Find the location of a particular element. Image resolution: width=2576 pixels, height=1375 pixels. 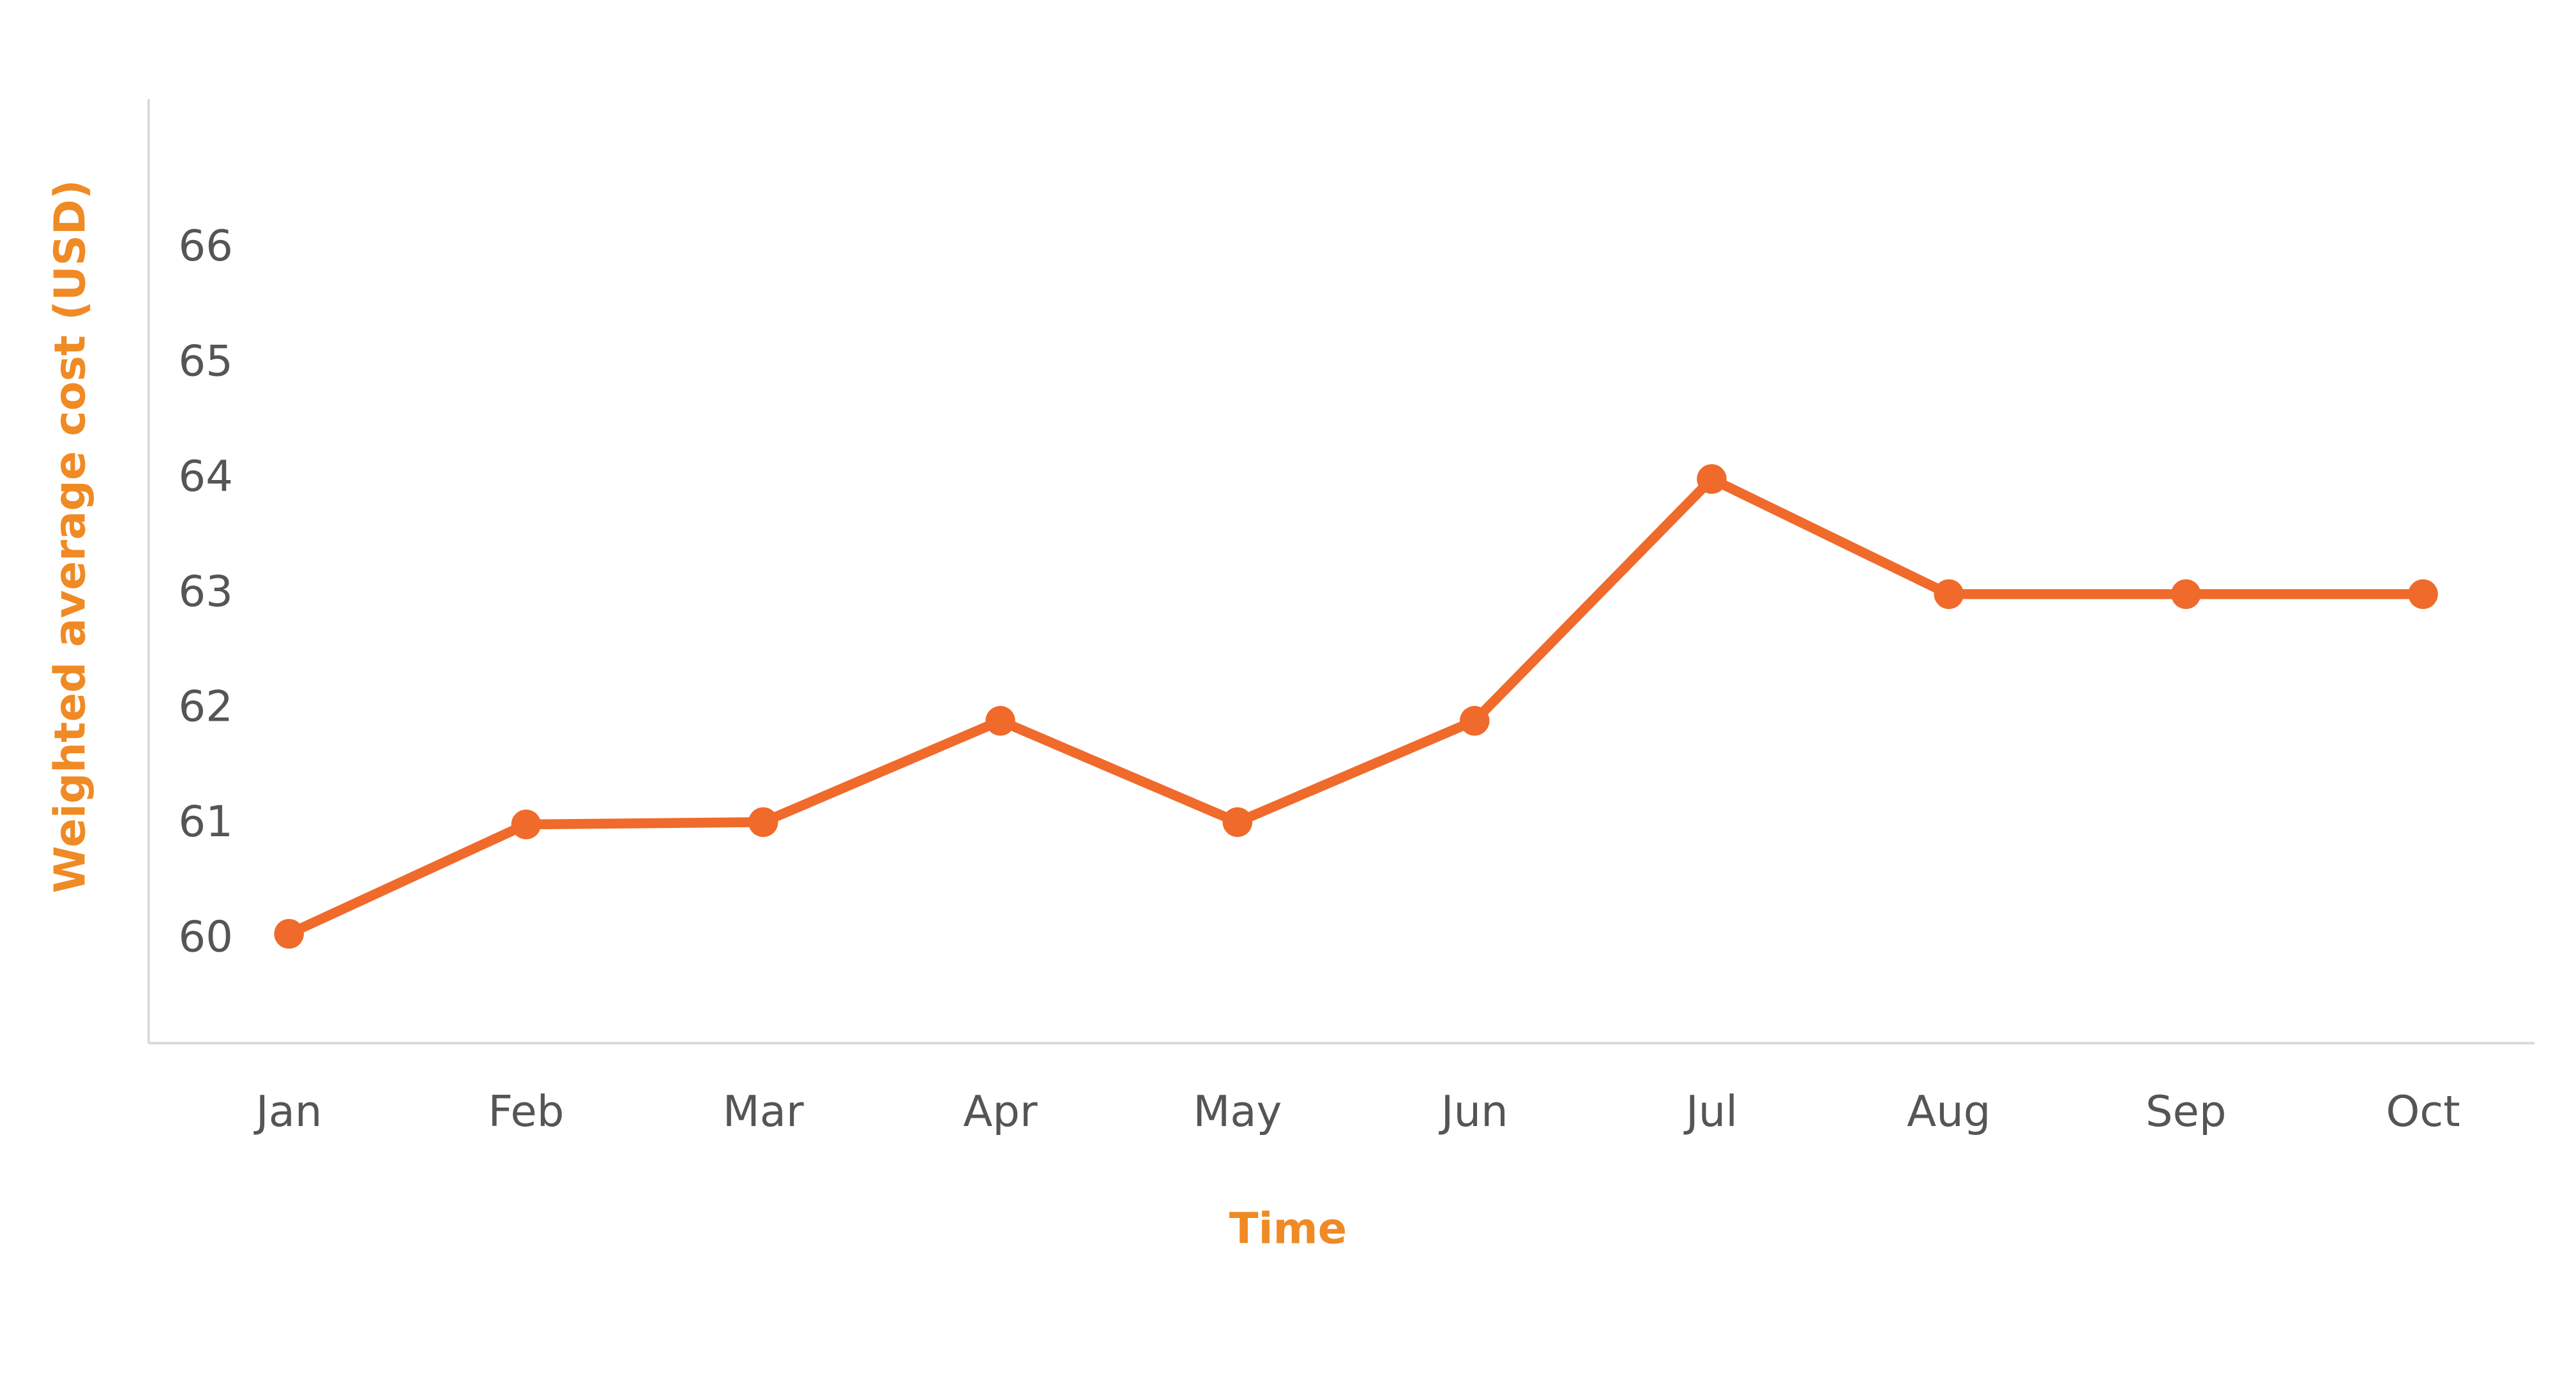

x-tick-label: Apr is located at coordinates (1001, 1111).